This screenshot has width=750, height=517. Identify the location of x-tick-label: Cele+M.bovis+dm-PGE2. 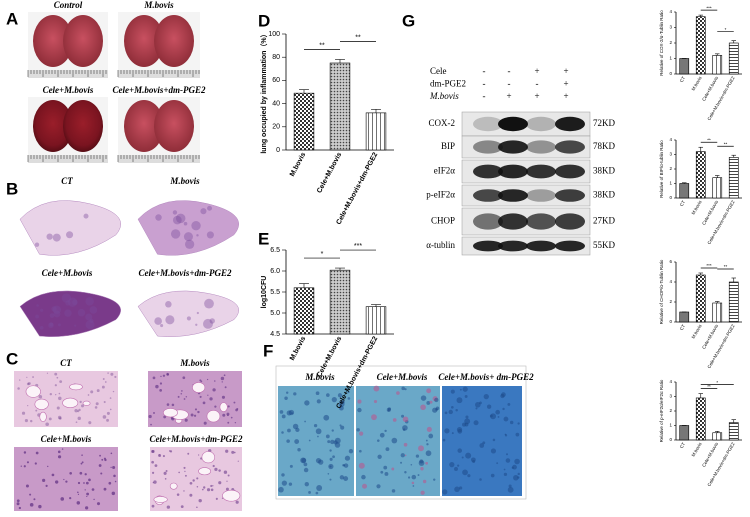
(357, 188).